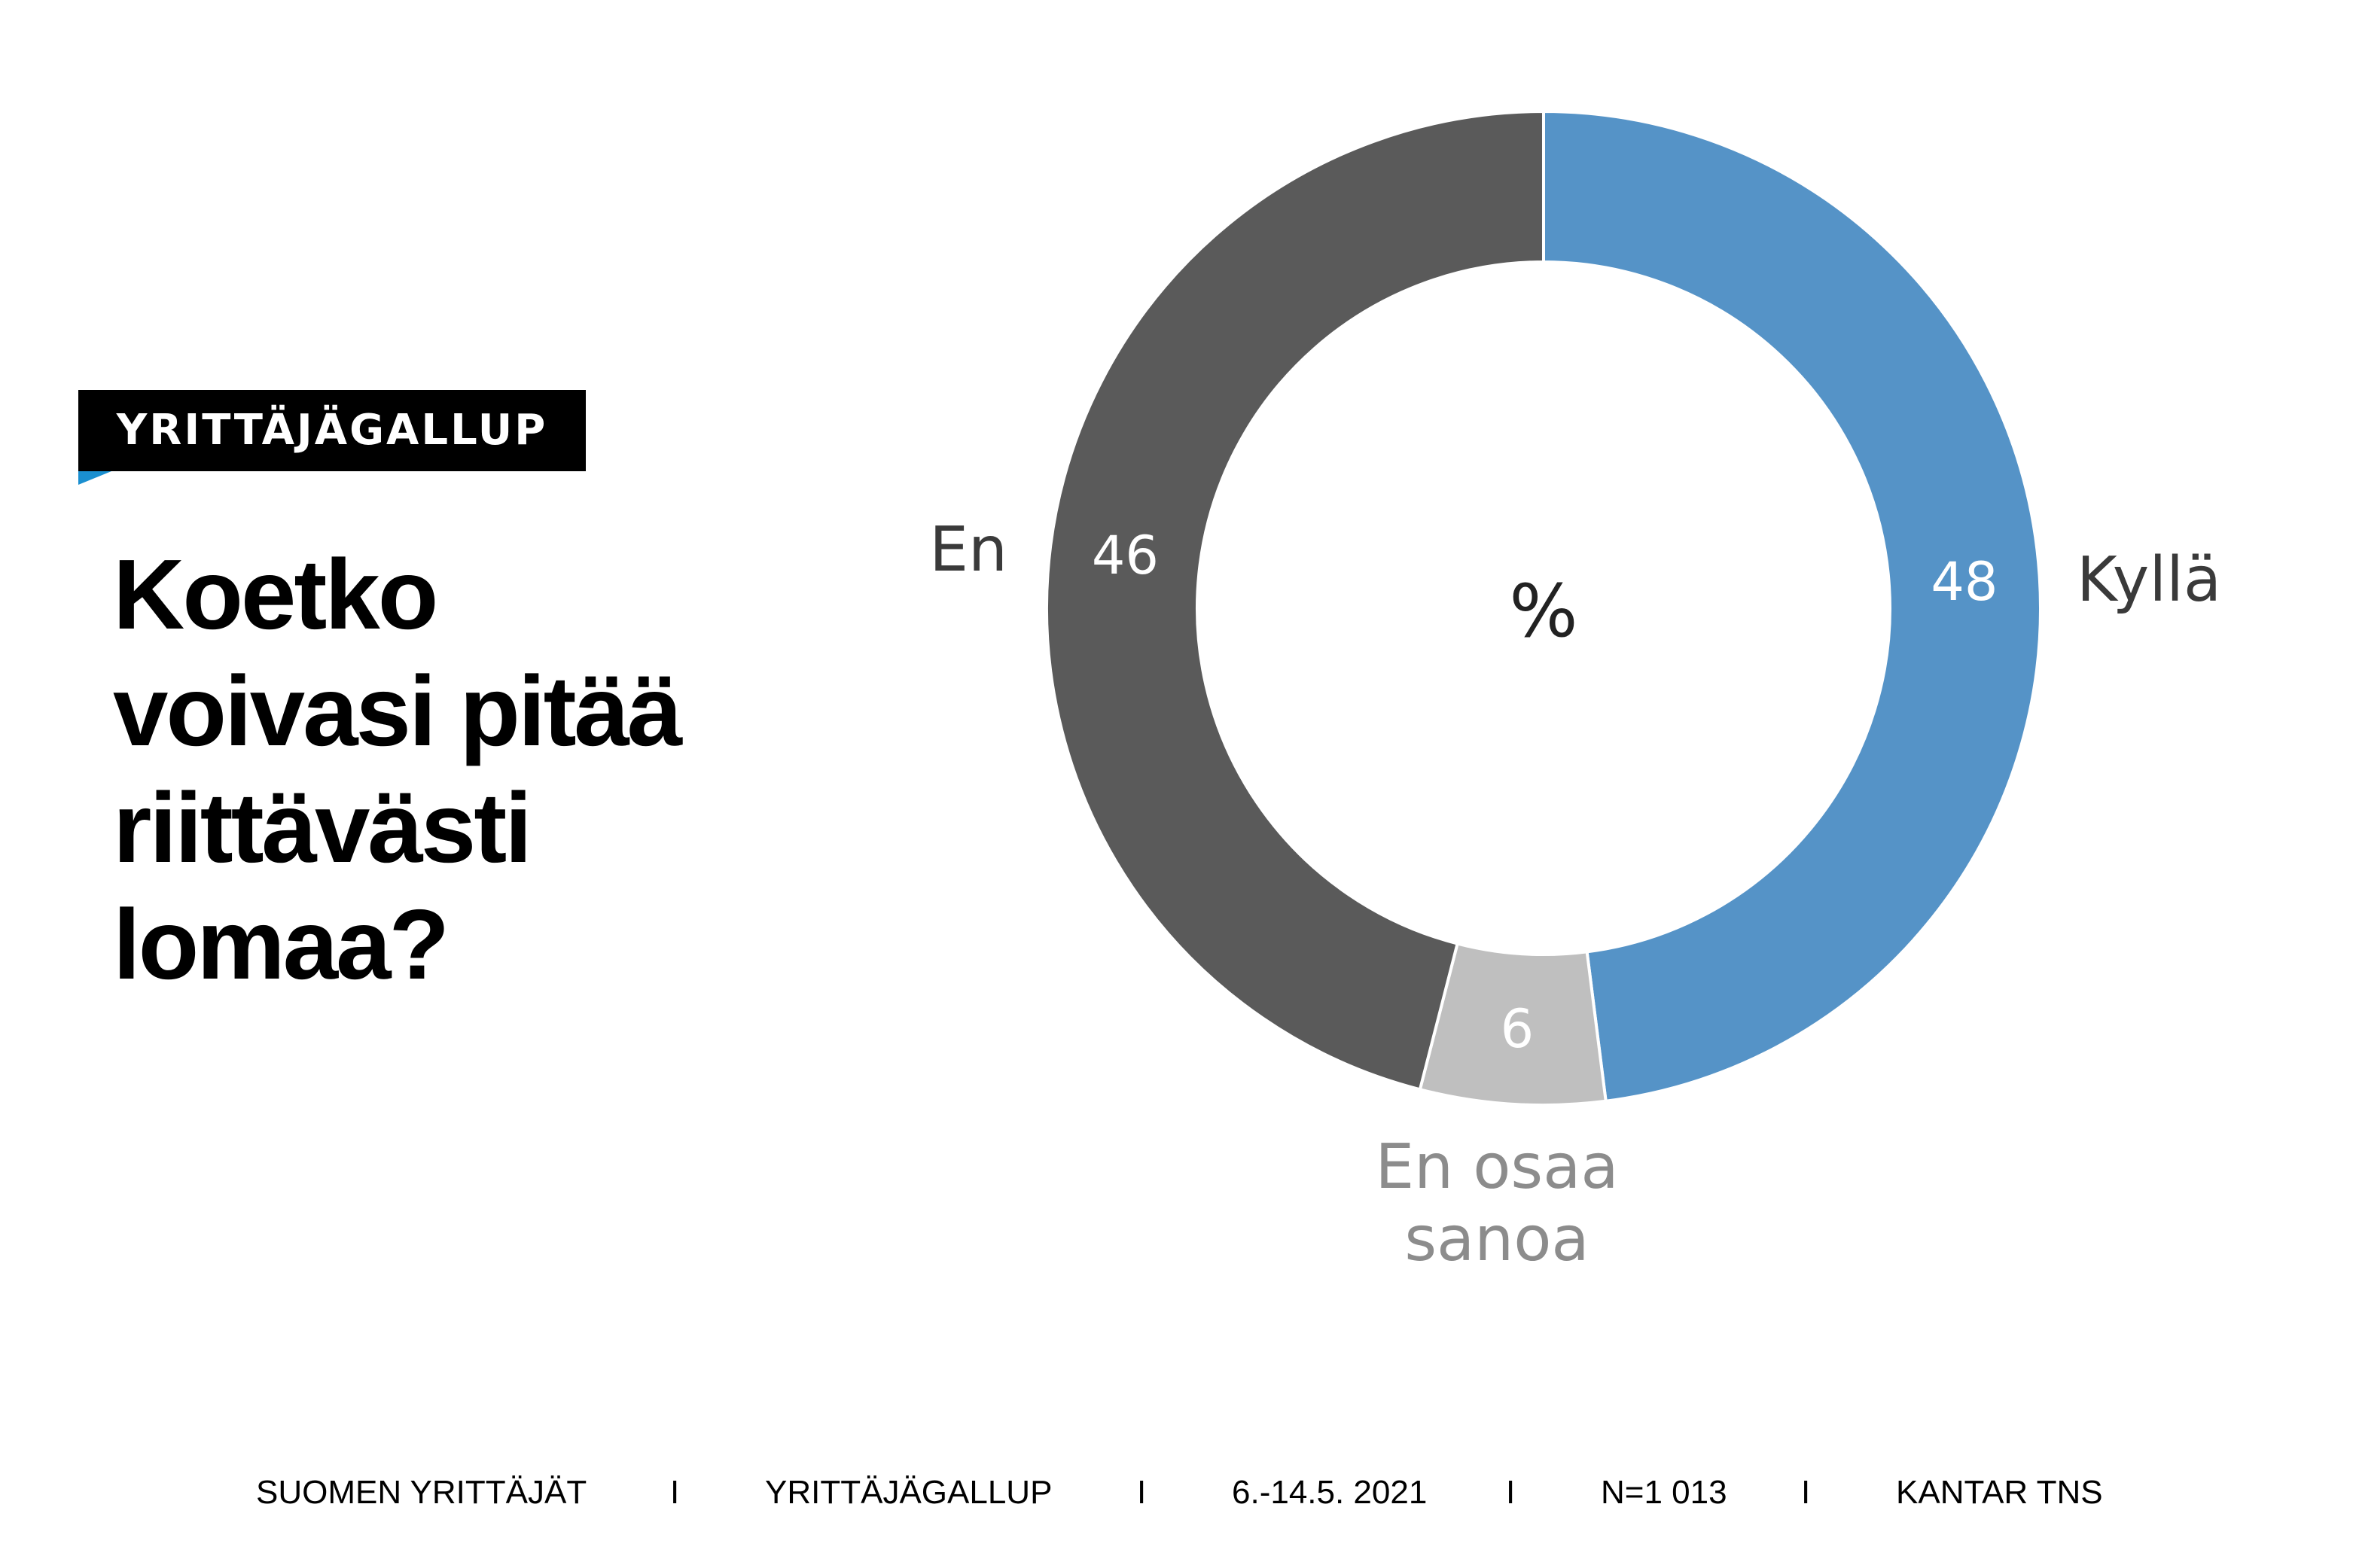 Image resolution: width=2353 pixels, height=1568 pixels. I want to click on donut-slice-en, so click(1295, 600).